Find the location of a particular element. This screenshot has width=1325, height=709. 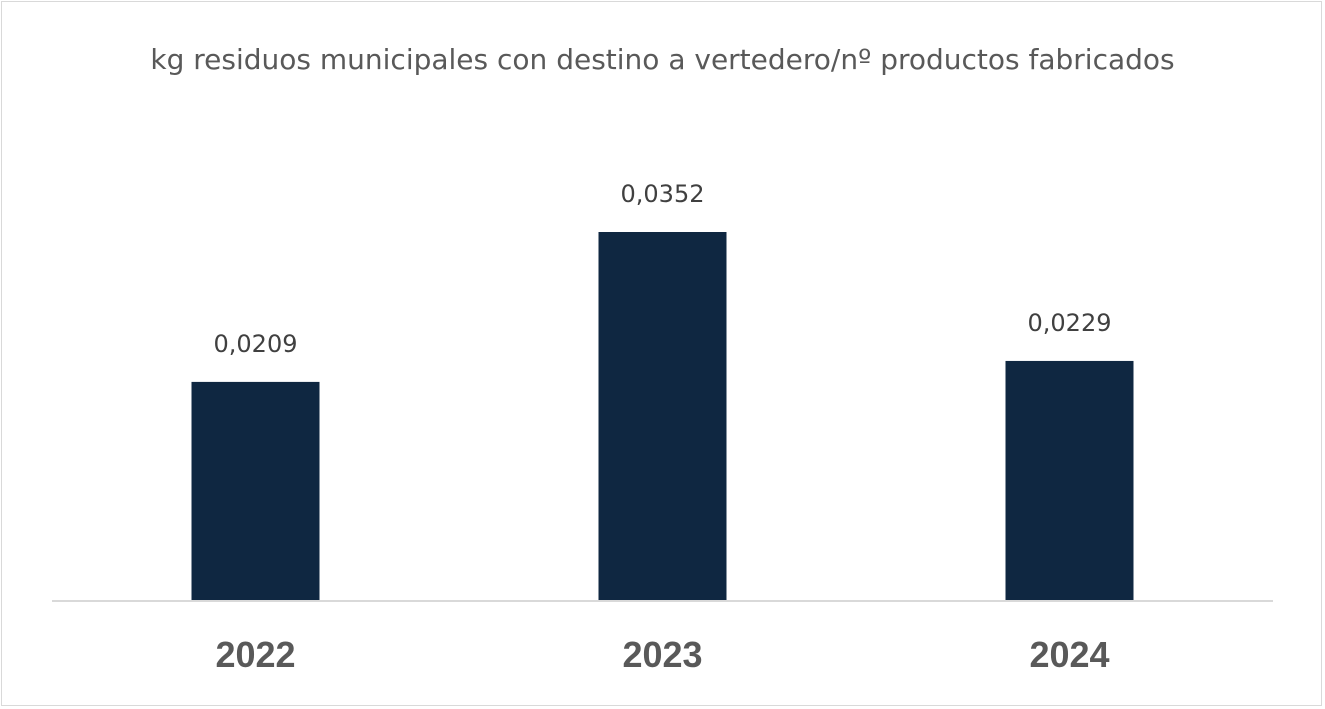

bar-2023 is located at coordinates (662, 416).